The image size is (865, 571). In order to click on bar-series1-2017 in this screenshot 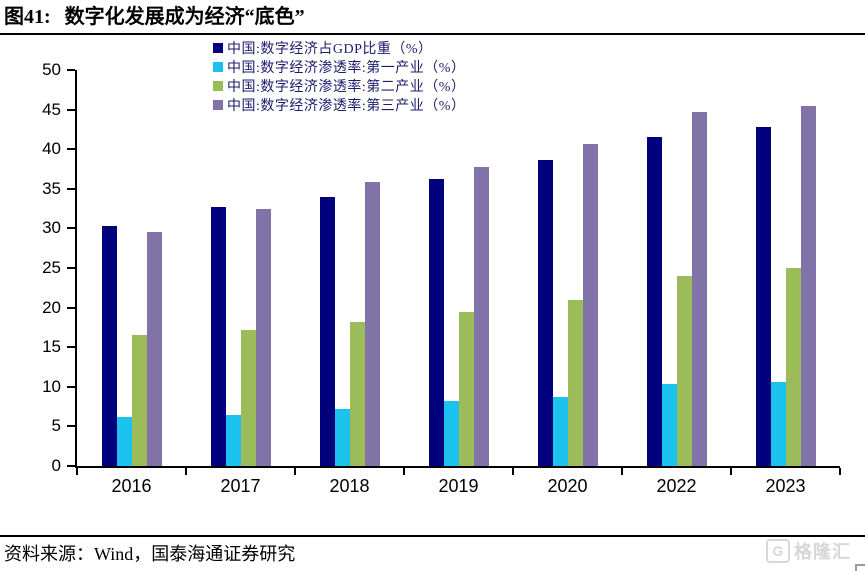, I will do `click(233, 440)`.